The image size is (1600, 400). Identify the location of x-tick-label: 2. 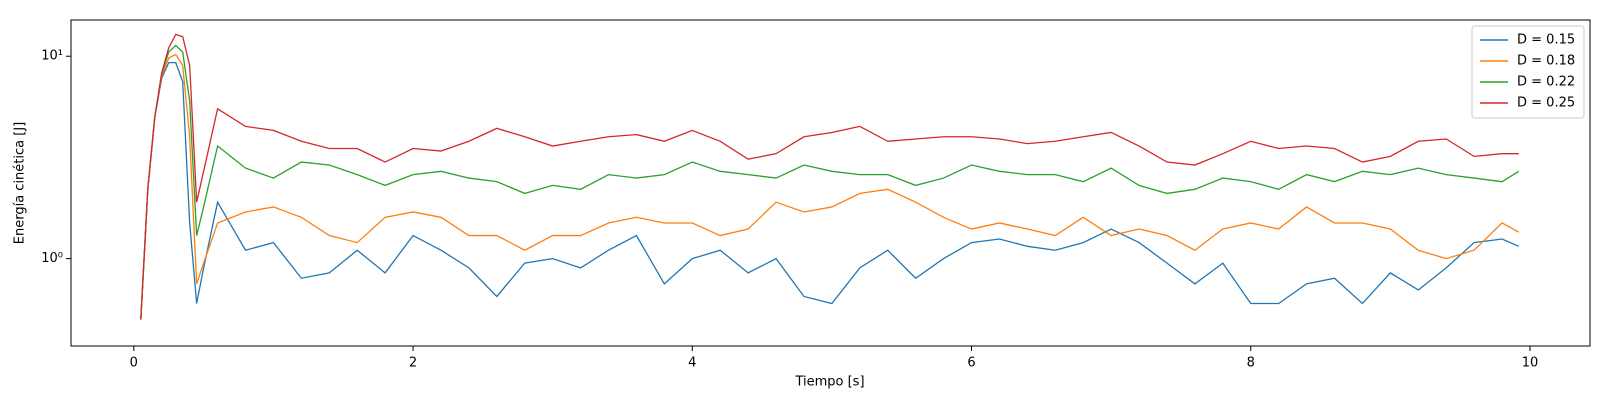
(413, 363).